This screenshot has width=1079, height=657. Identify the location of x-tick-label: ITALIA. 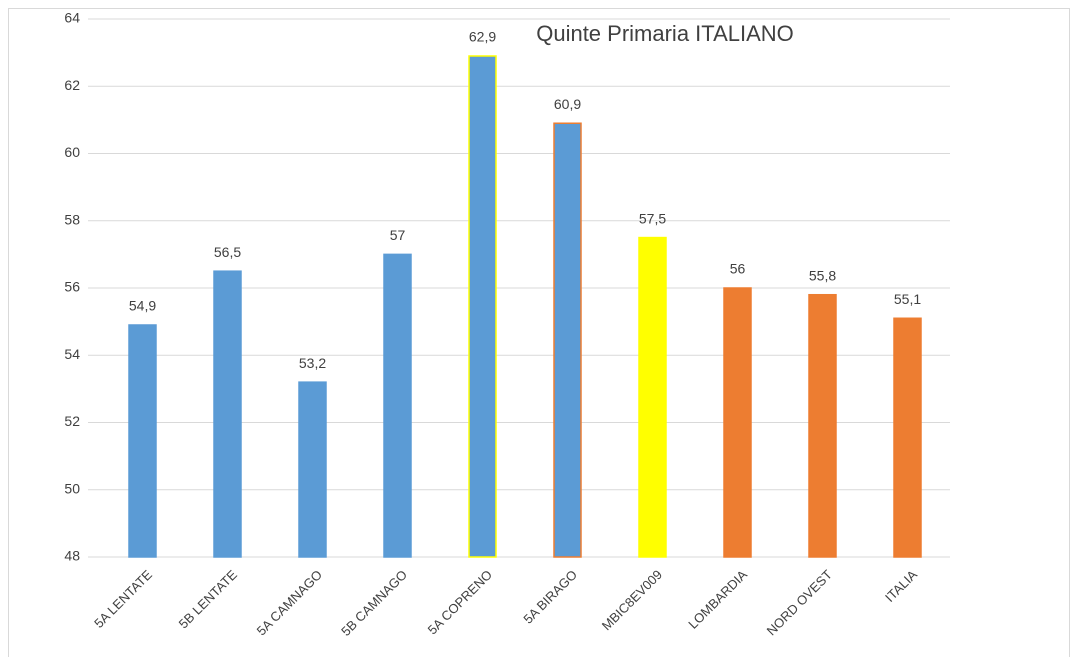
(901, 586).